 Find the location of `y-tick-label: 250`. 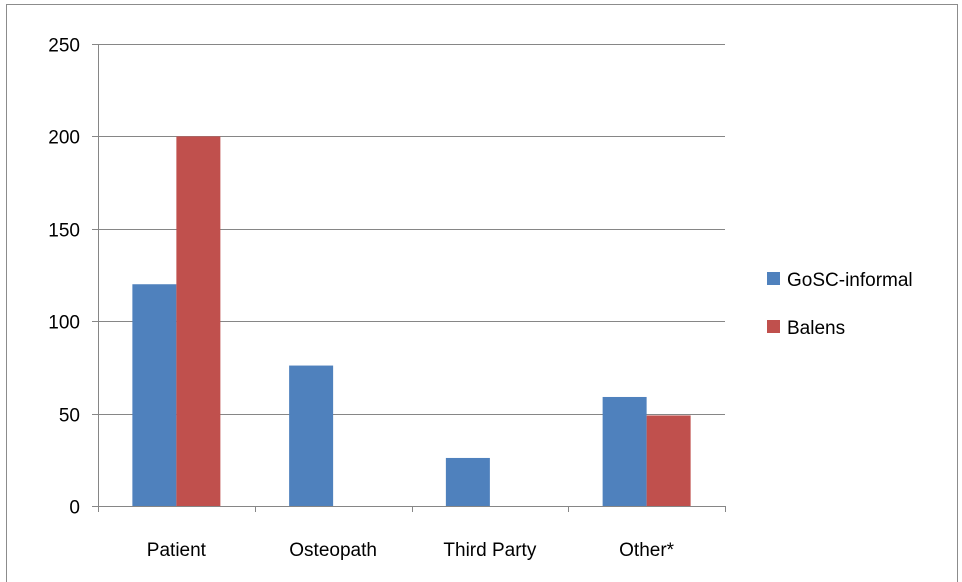

y-tick-label: 250 is located at coordinates (64, 46).